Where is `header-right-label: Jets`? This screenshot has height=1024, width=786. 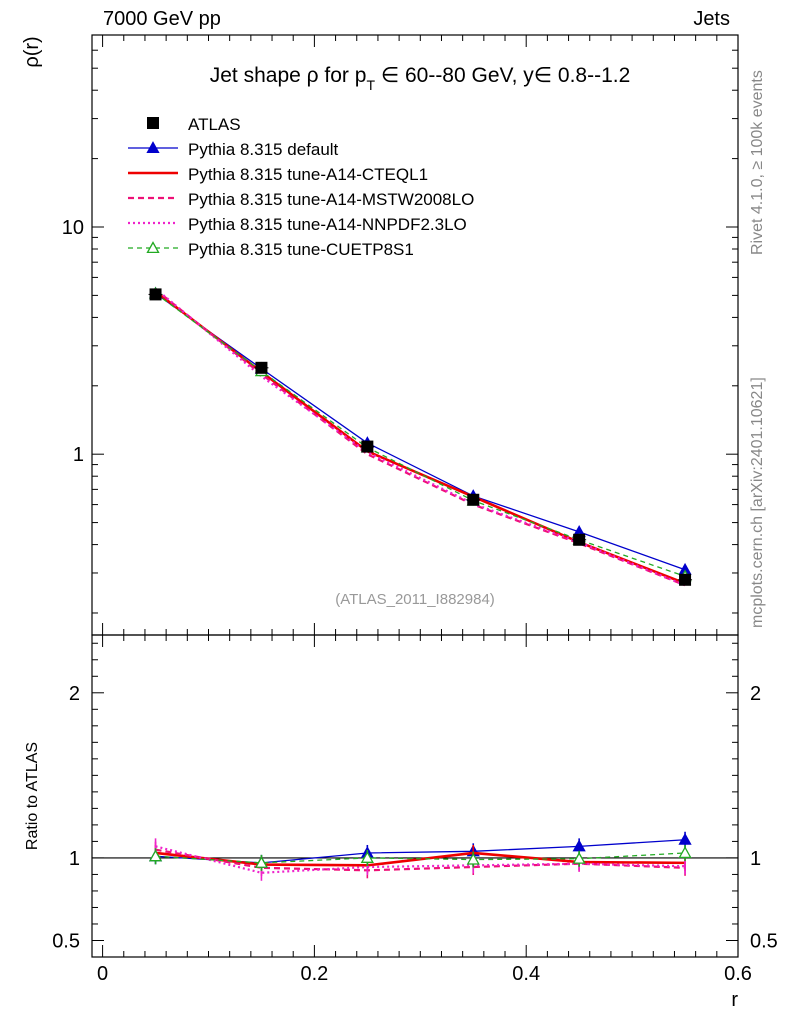
header-right-label: Jets is located at coordinates (711, 19).